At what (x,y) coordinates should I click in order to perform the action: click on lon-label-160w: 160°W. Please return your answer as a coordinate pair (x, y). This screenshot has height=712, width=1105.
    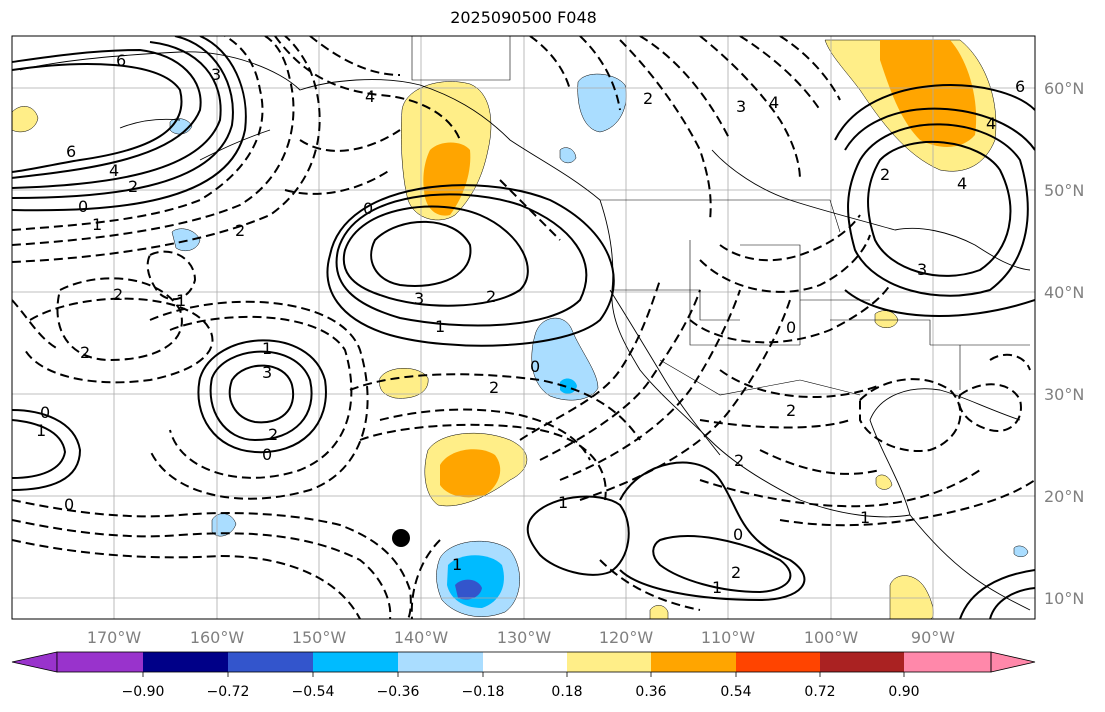
    Looking at the image, I should click on (217, 637).